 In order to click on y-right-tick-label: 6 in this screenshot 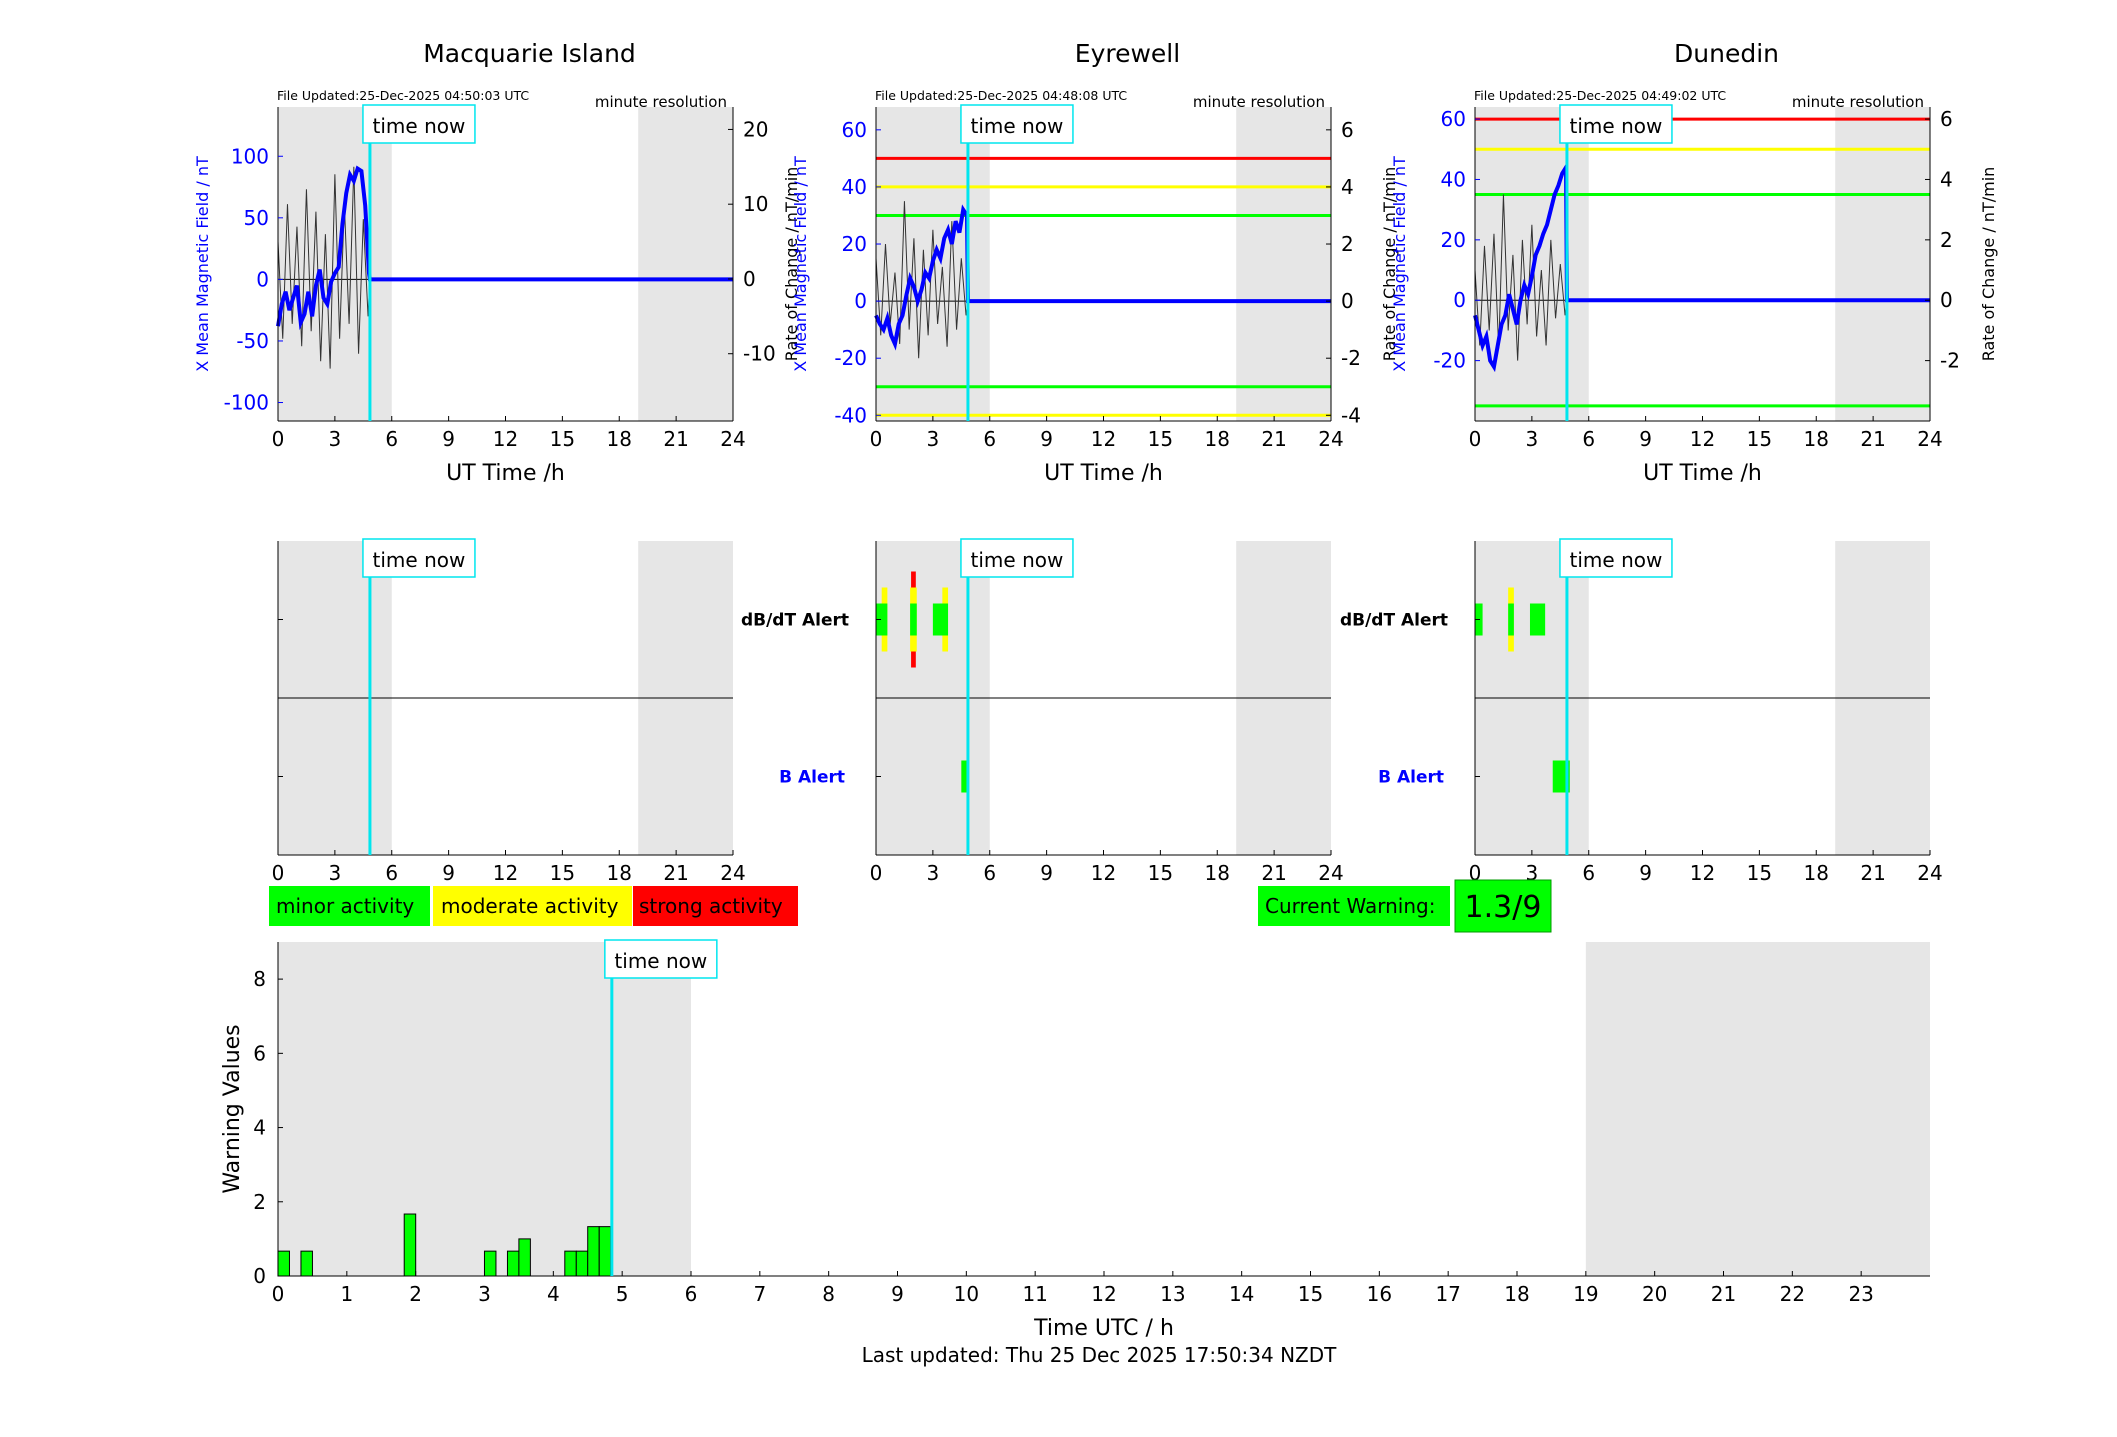, I will do `click(1347, 130)`.